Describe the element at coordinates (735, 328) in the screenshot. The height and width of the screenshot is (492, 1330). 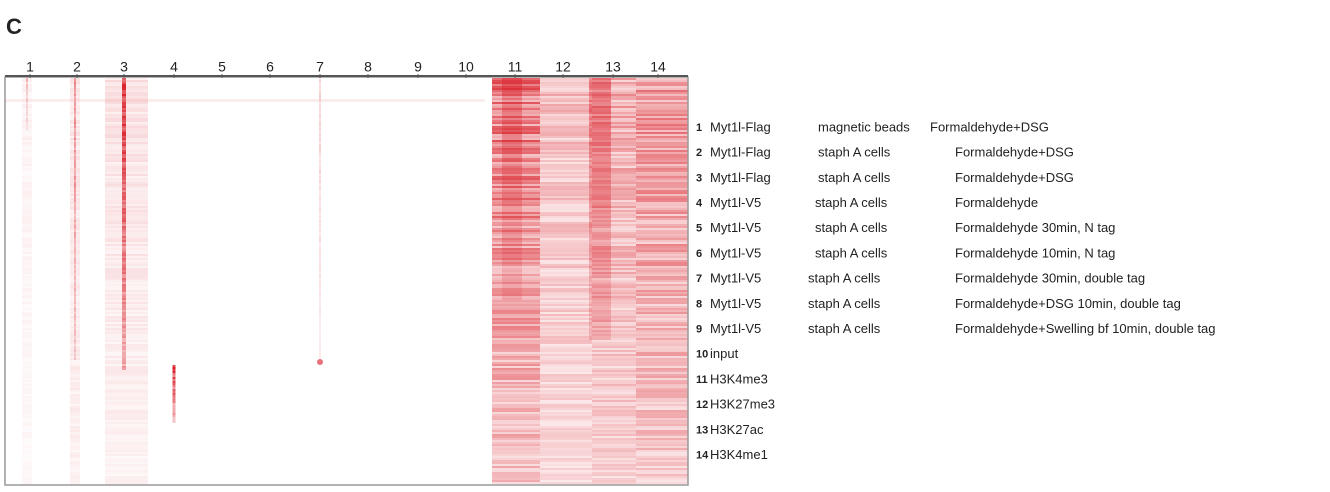
I see `legend-antibody: Myt1l-V5` at that location.